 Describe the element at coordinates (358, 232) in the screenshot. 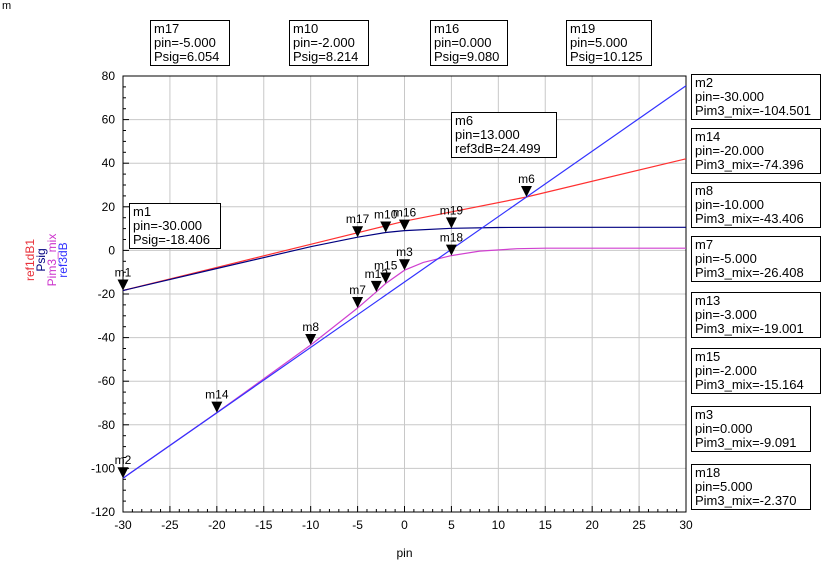

I see `marker-m17-triangle` at that location.